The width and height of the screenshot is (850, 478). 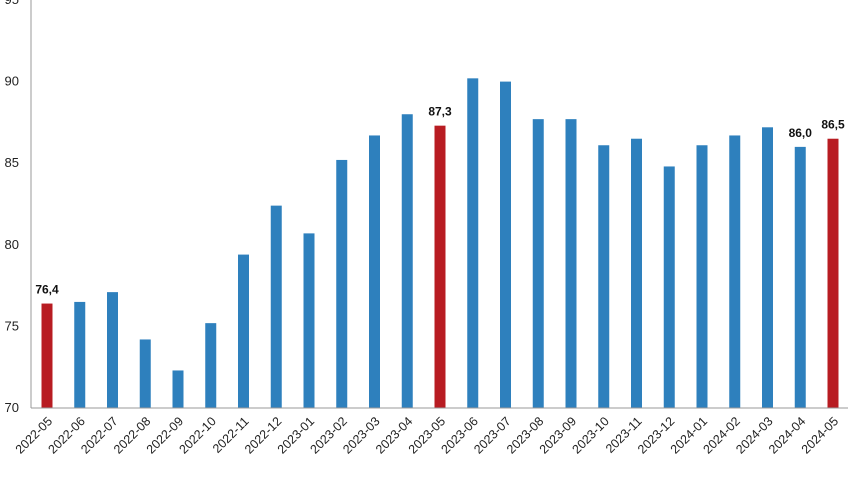 I want to click on y-tick-label: 90, so click(x=12, y=81).